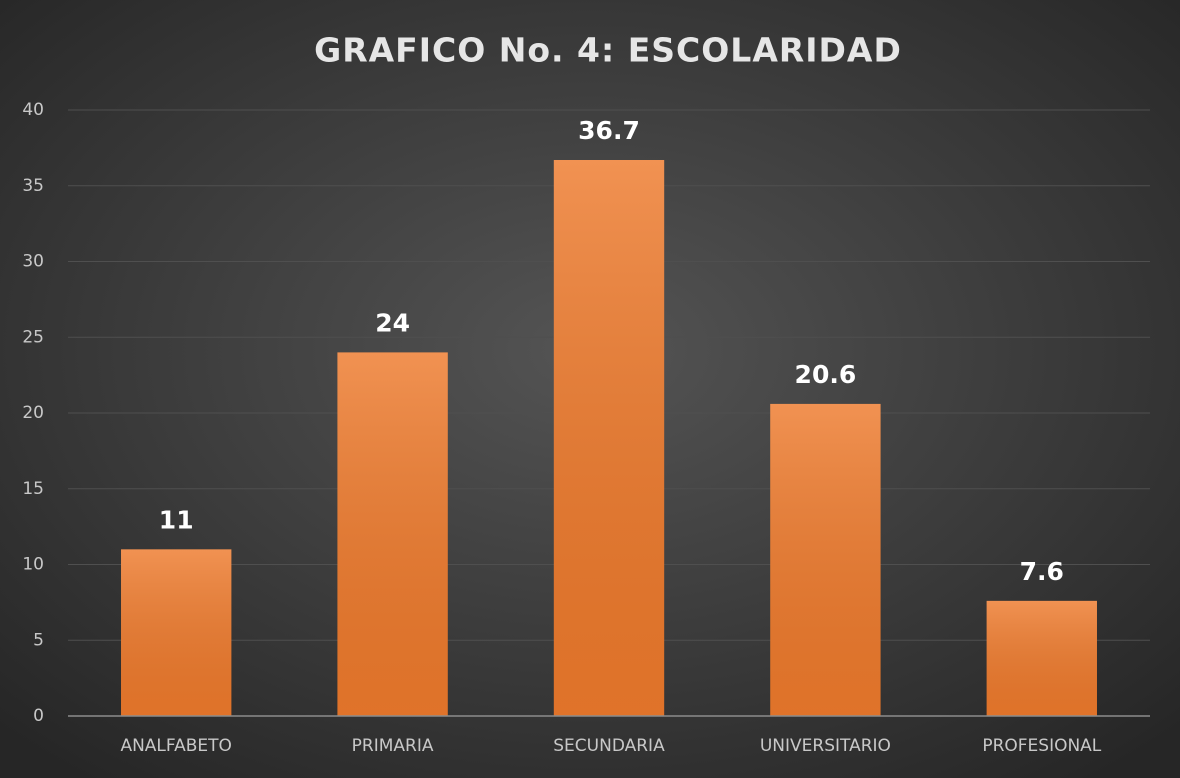 This screenshot has height=778, width=1180. I want to click on y-tick-label: 25, so click(33, 337).